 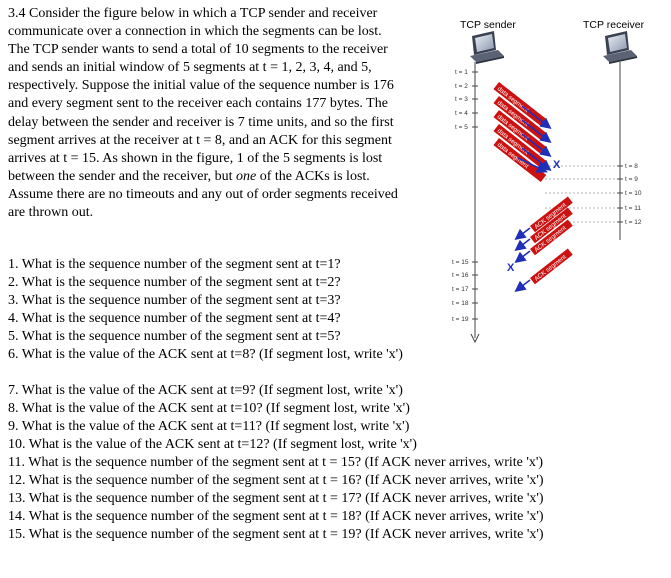 I want to click on receiver-time-8: t = 8, so click(x=631, y=166).